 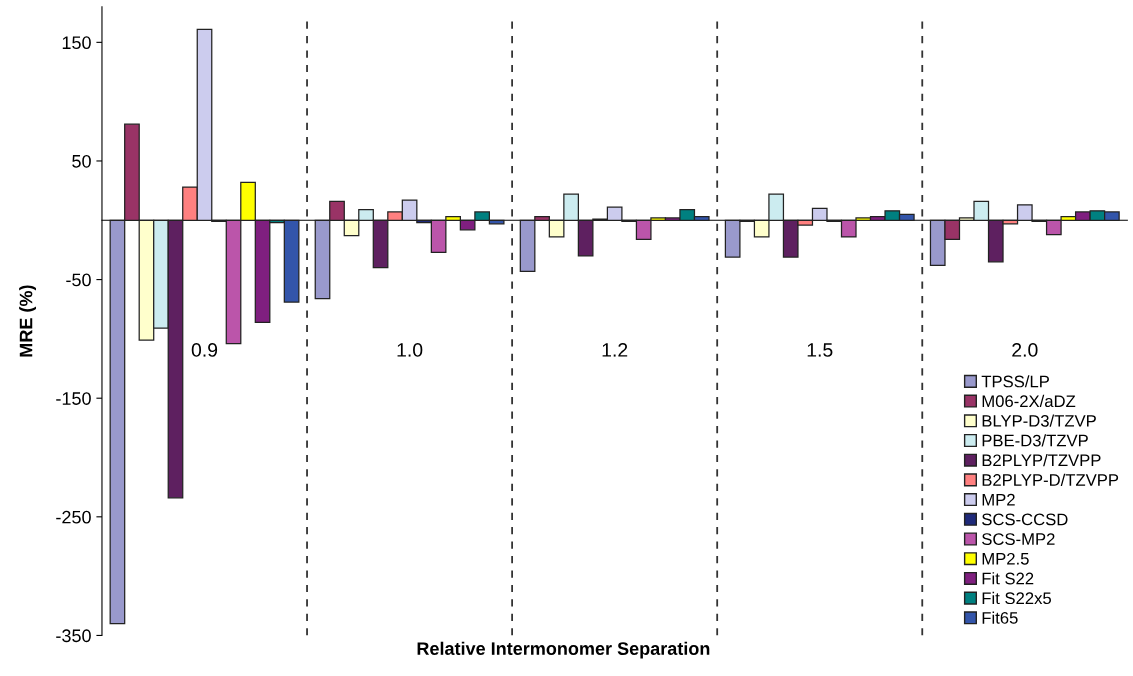 What do you see at coordinates (73, 517) in the screenshot?
I see `y-tick-label: -250` at bounding box center [73, 517].